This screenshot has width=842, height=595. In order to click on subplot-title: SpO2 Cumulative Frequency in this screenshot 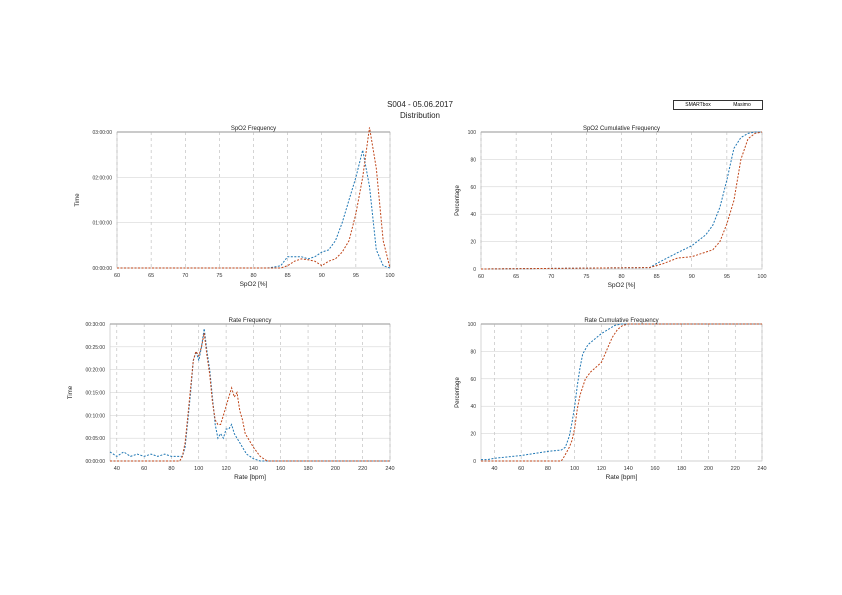, I will do `click(621, 129)`.